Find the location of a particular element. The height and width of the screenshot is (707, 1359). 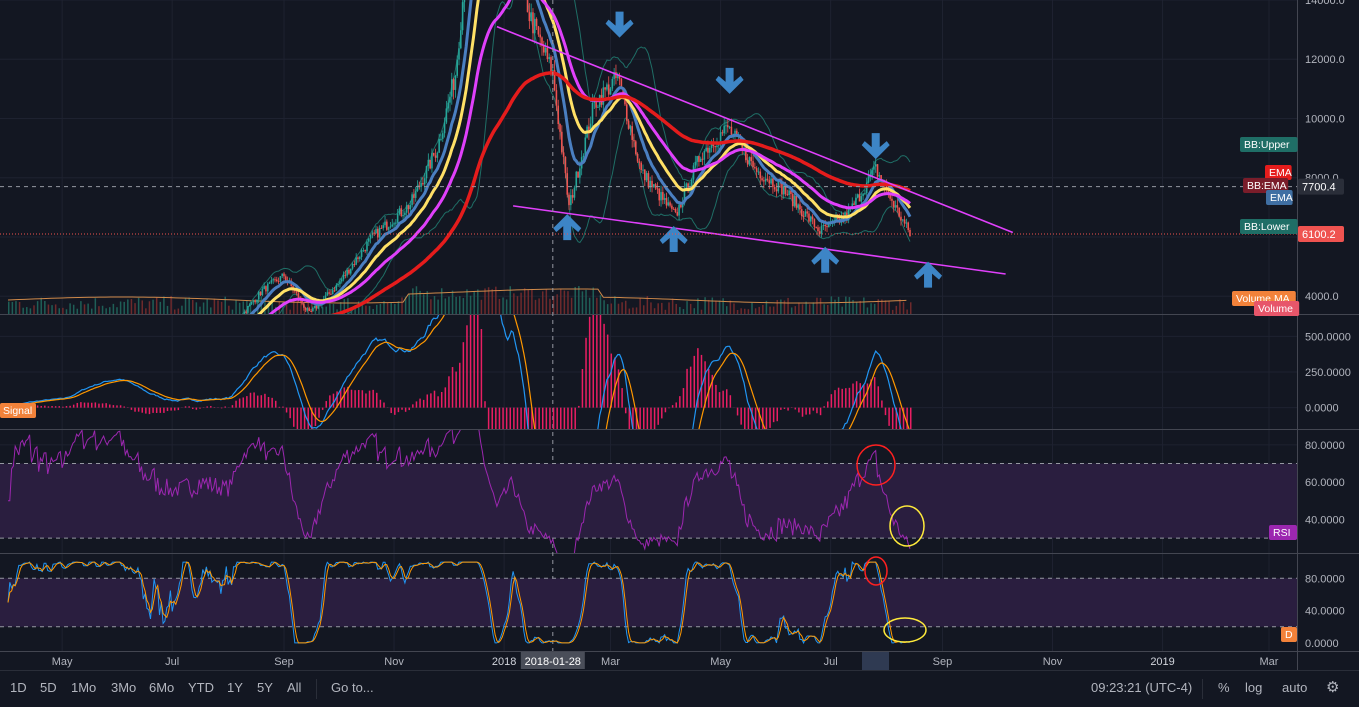

macd-axis-tick: 250.0000 is located at coordinates (1328, 373).